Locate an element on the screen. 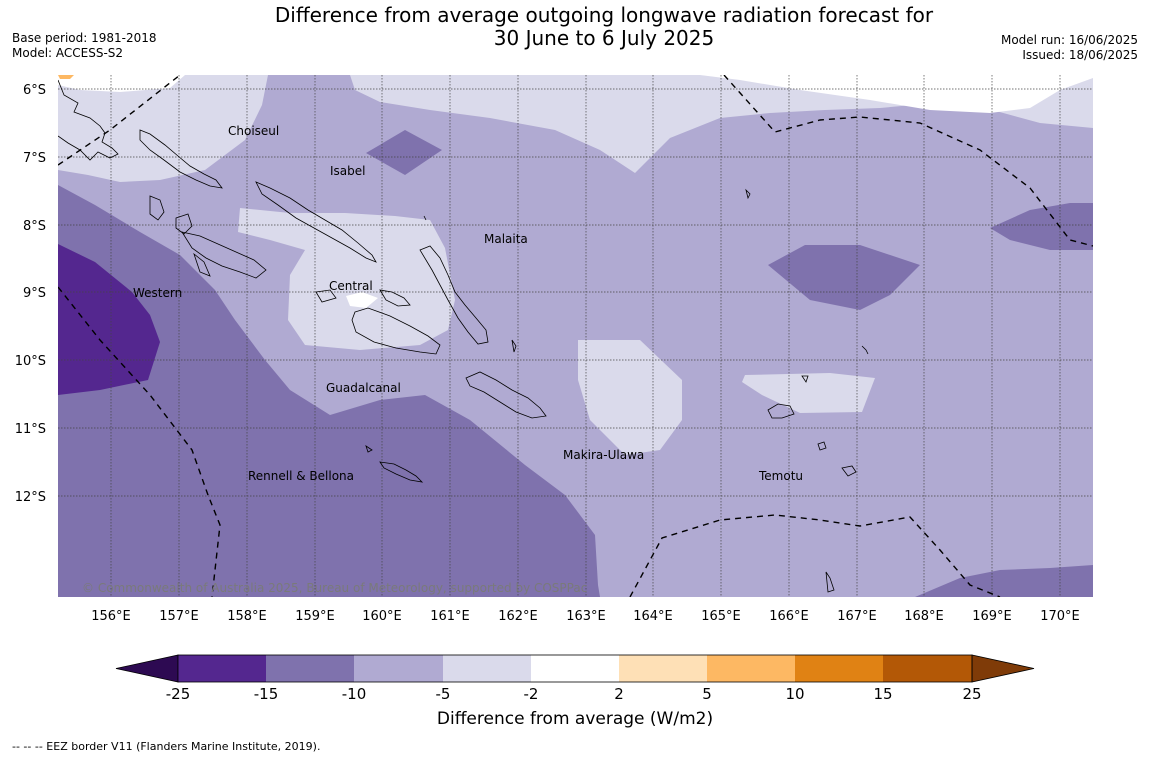  band-dark-north is located at coordinates (404, 152).